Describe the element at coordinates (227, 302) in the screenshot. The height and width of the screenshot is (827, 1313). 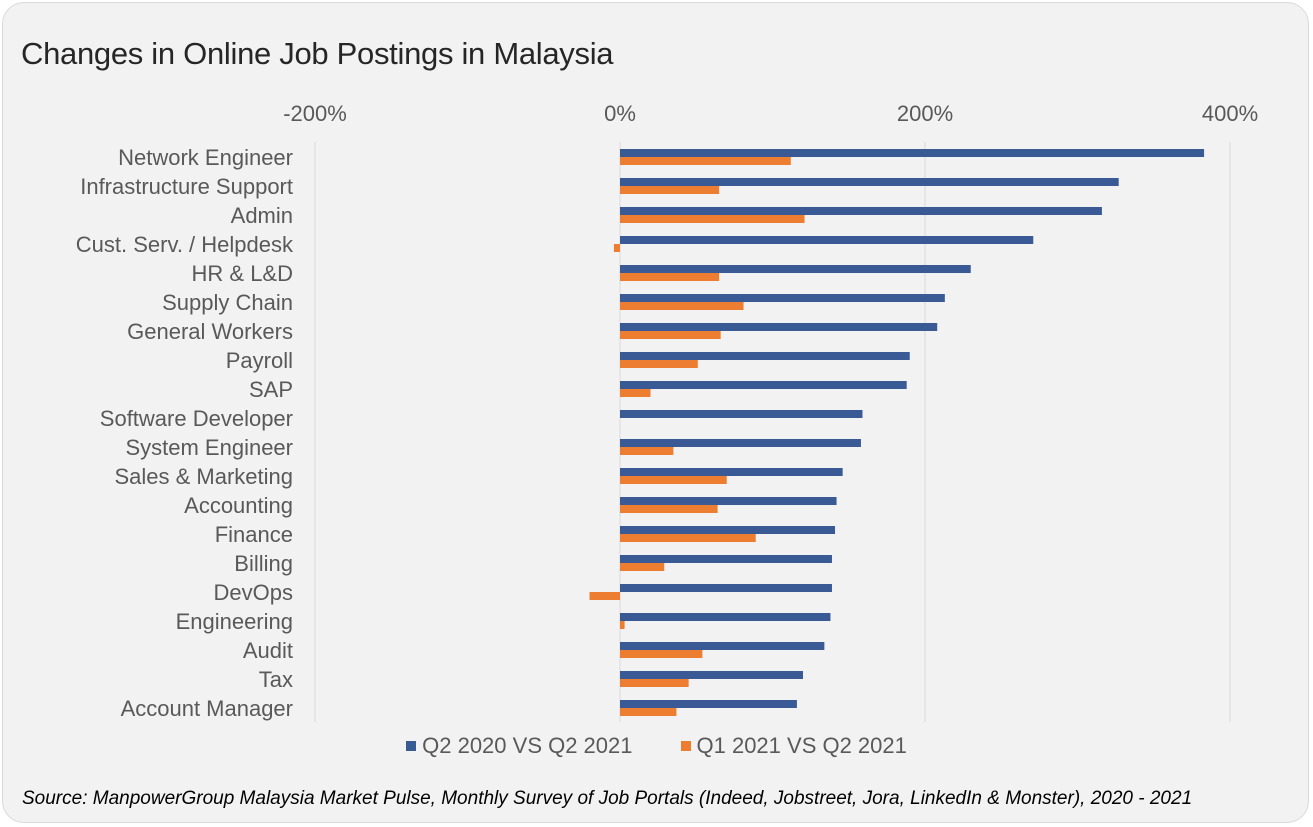
I see `category-label: Supply Chain` at that location.